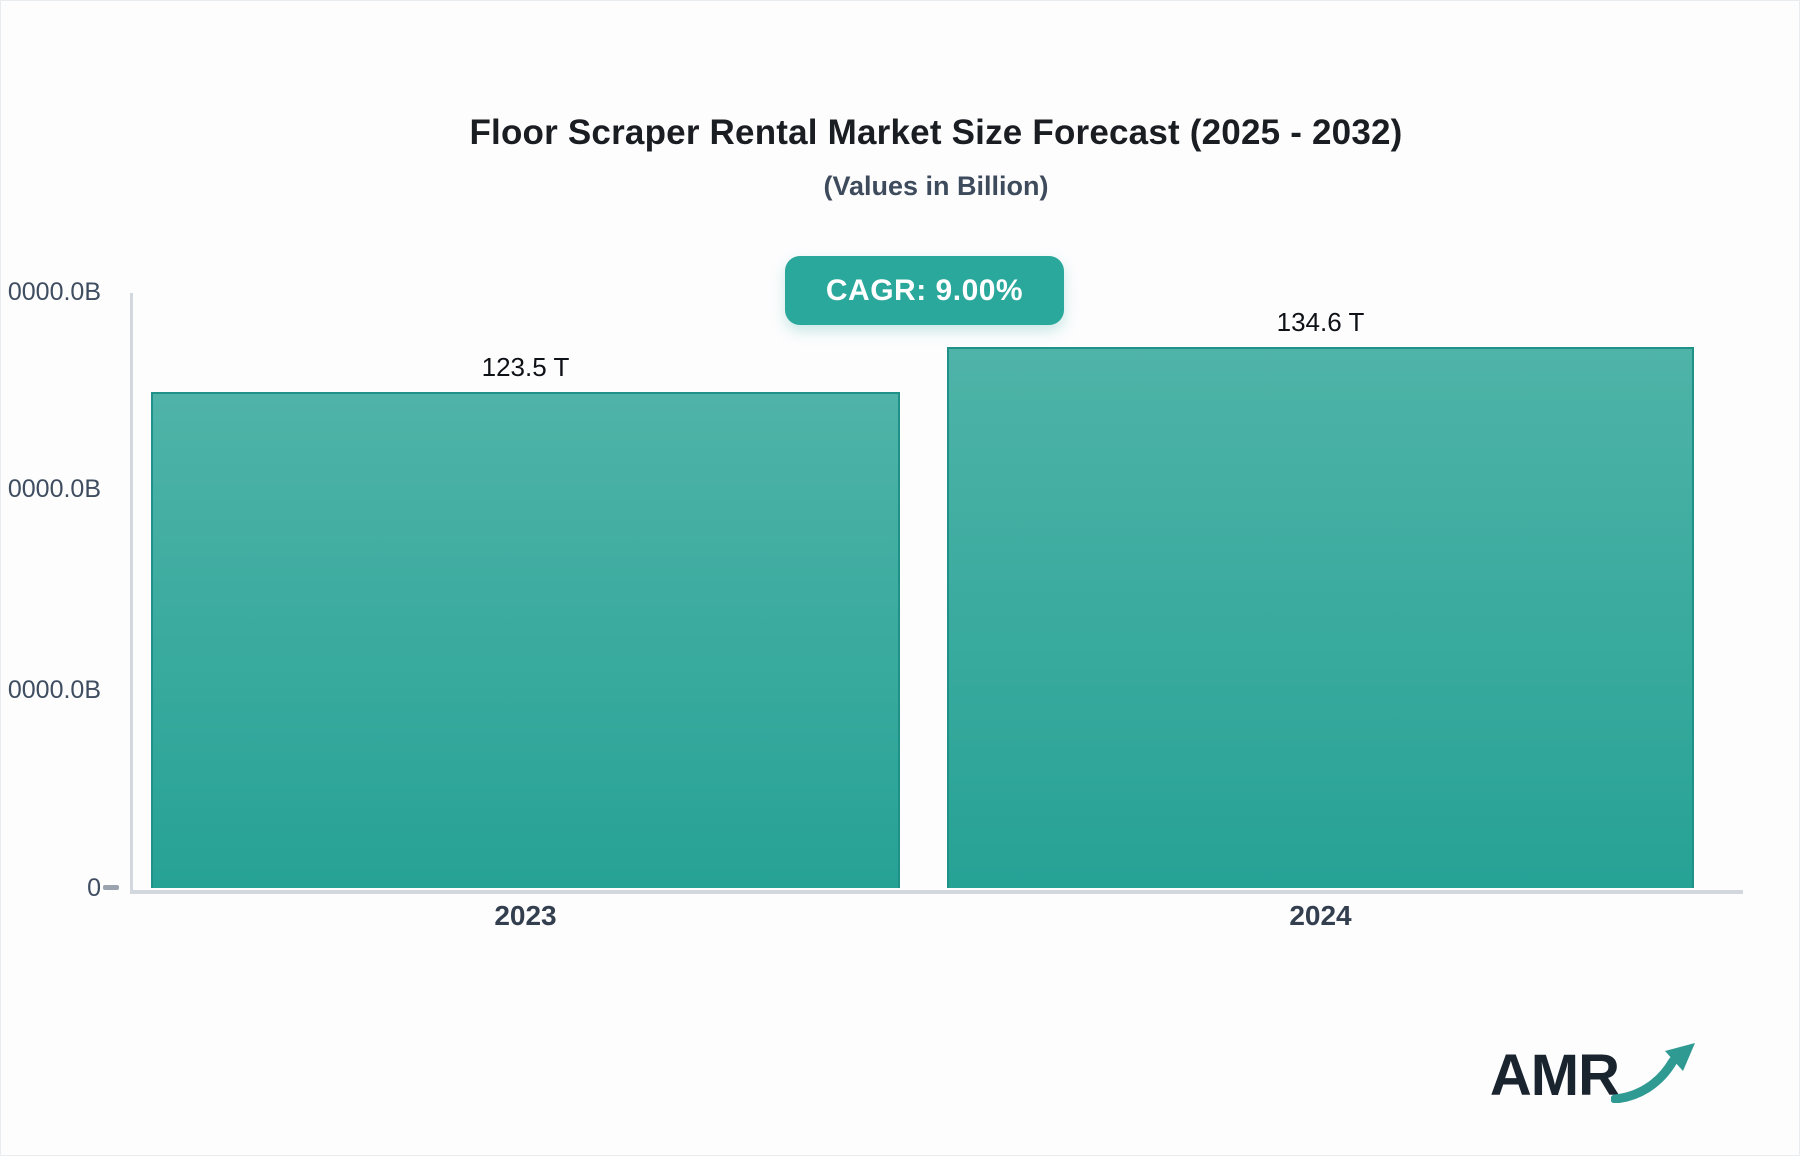 The width and height of the screenshot is (1800, 1156). I want to click on amr-logo: AMR, so click(1594, 1073).